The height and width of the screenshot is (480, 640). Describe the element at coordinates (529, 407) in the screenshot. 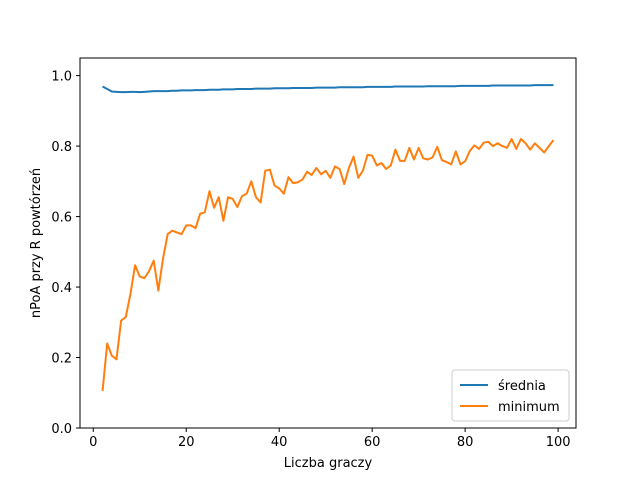

I see `legend-label-minimum: minimum` at that location.